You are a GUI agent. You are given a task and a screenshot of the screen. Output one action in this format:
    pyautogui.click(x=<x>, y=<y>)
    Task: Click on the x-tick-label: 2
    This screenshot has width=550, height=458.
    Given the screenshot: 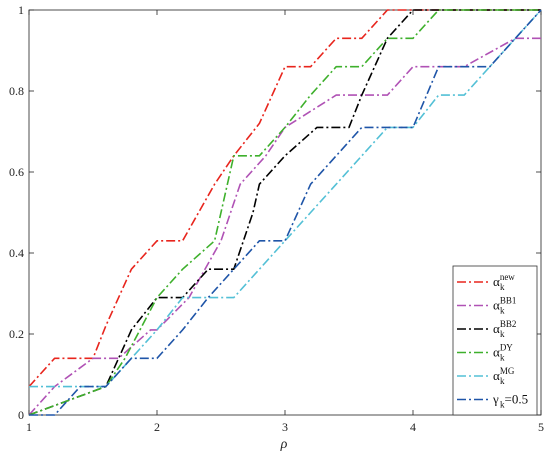 What is the action you would take?
    pyautogui.click(x=157, y=427)
    